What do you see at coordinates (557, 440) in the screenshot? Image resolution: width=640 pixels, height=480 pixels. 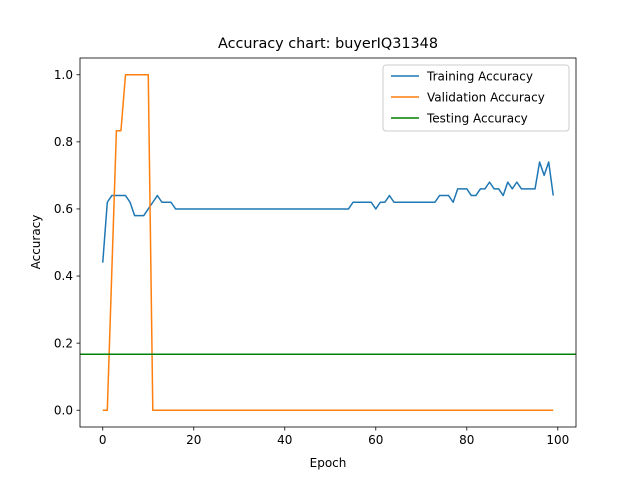 I see `x-tick-label-5: 100` at bounding box center [557, 440].